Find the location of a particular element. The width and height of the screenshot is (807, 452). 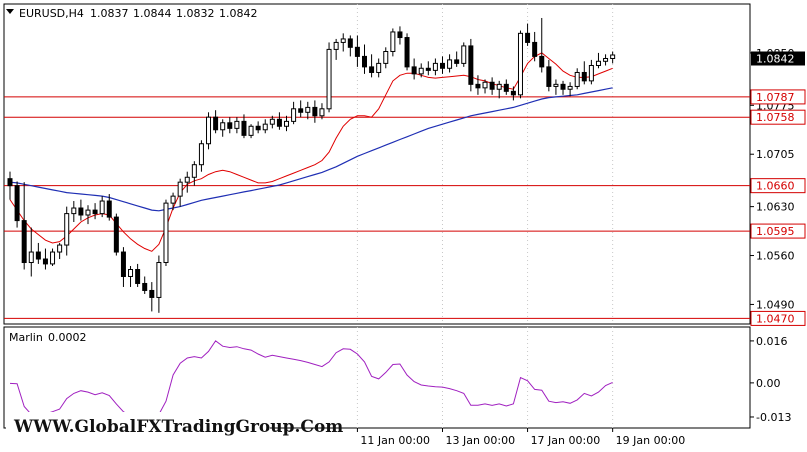

current-price-label: 1.0842 is located at coordinates (775, 58).